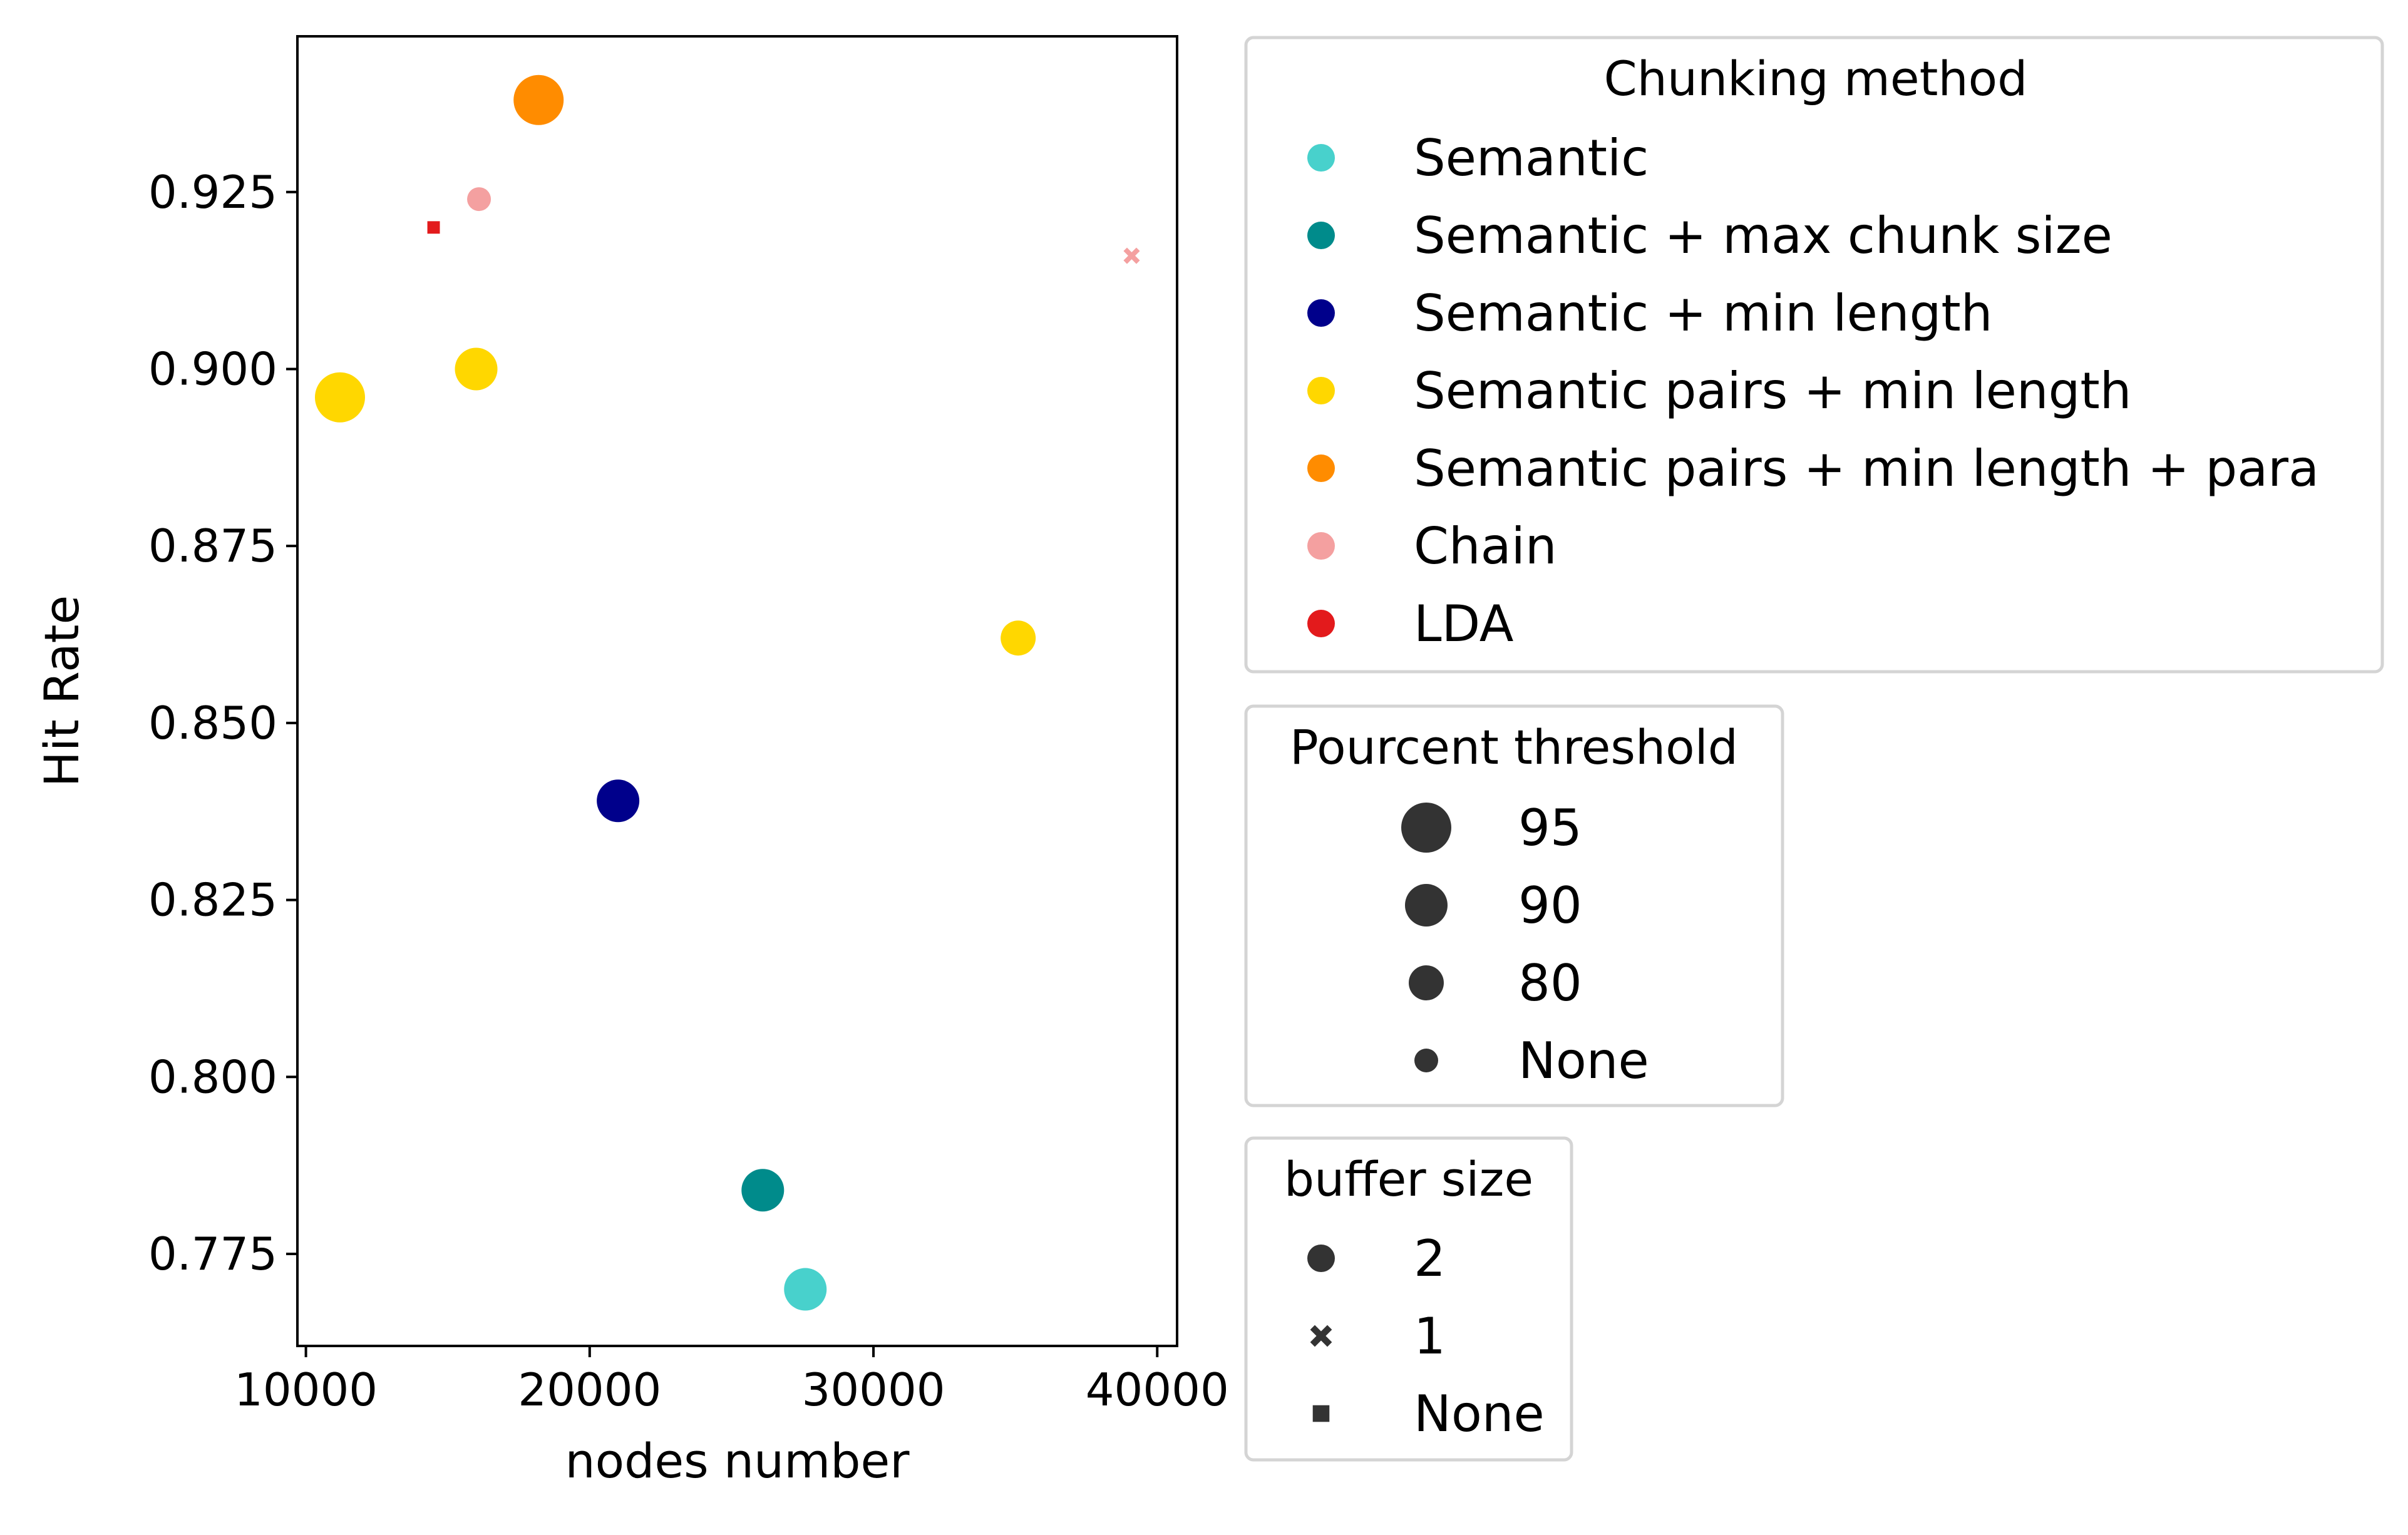 This screenshot has height=1535, width=2408. I want to click on y-tick-label: 0.900, so click(213, 368).